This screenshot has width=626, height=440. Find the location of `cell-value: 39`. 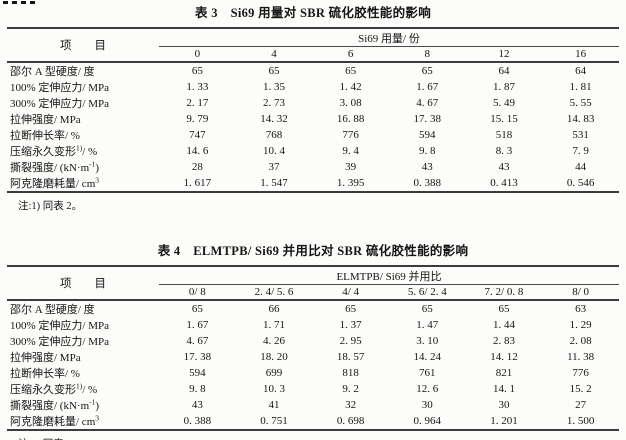

cell-value: 39 is located at coordinates (351, 167).